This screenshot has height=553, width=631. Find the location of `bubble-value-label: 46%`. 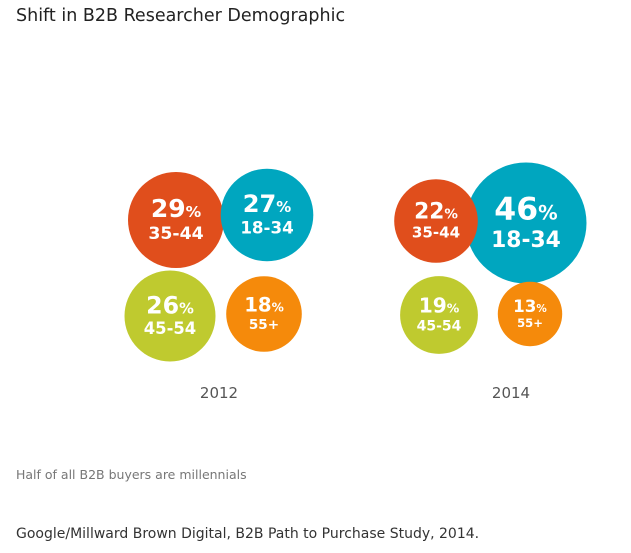

bubble-value-label: 46% is located at coordinates (525, 209).